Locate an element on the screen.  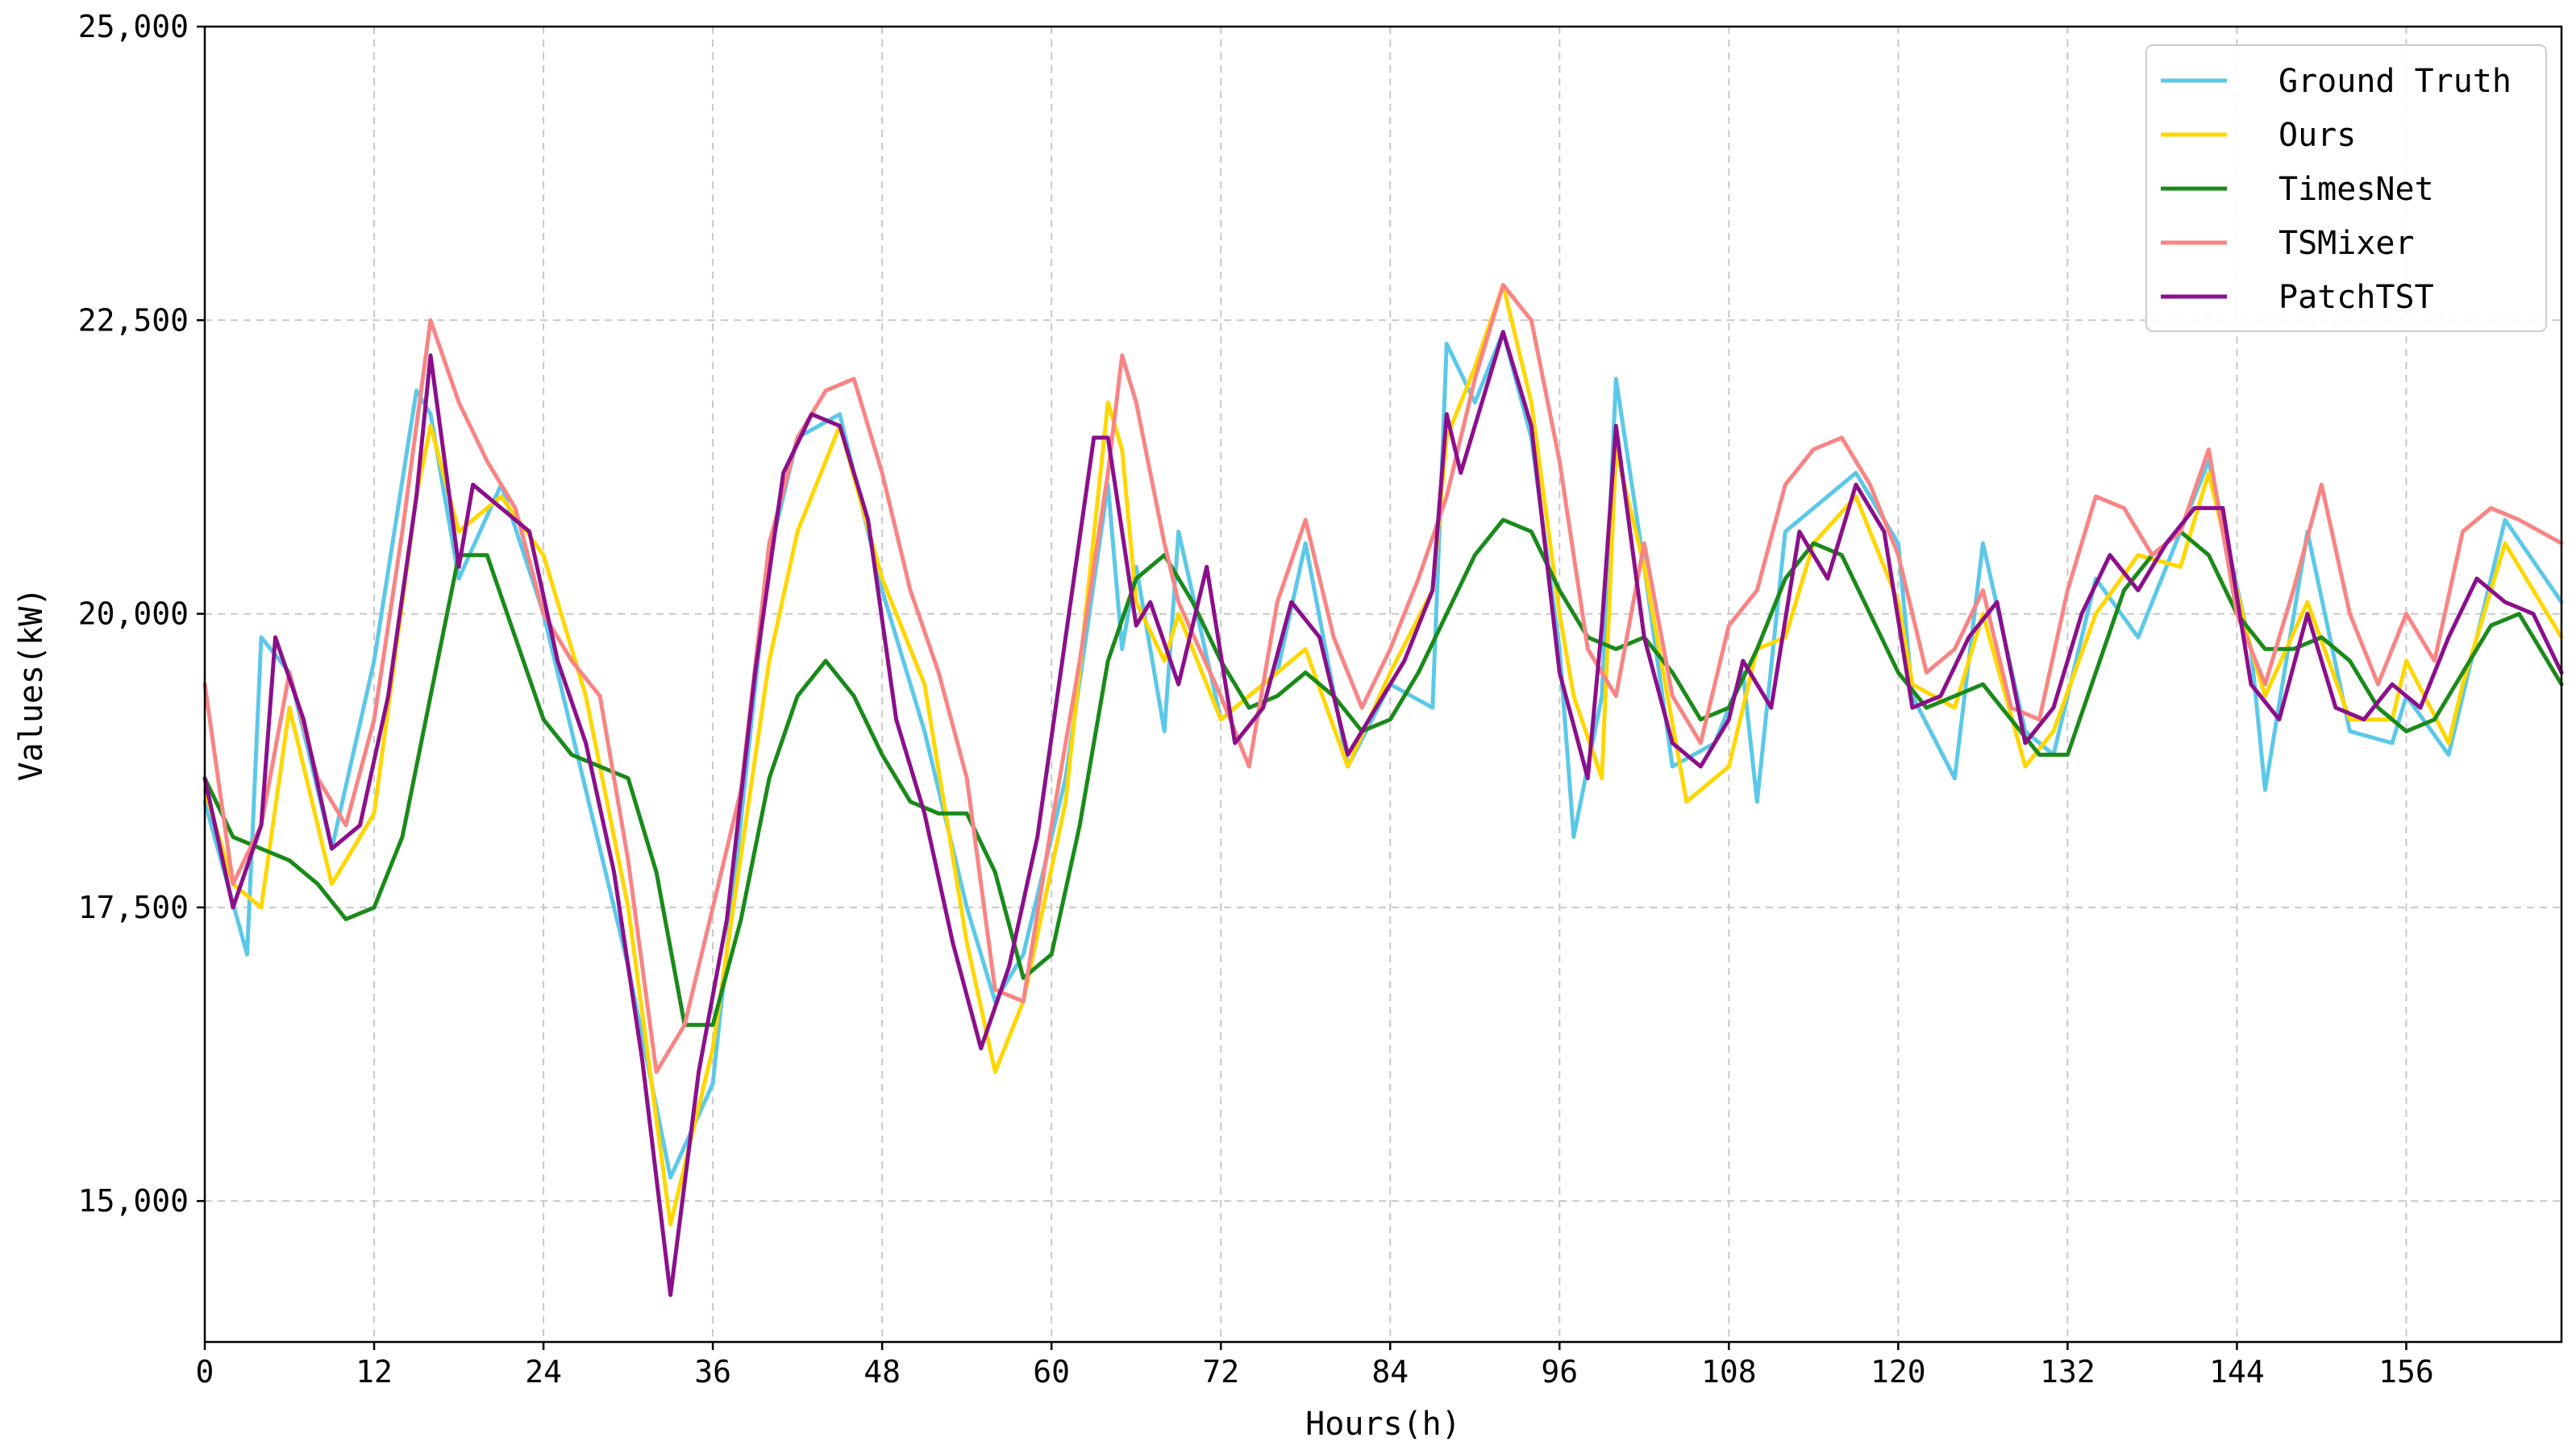
x-tick-label: 12 is located at coordinates (375, 1372).